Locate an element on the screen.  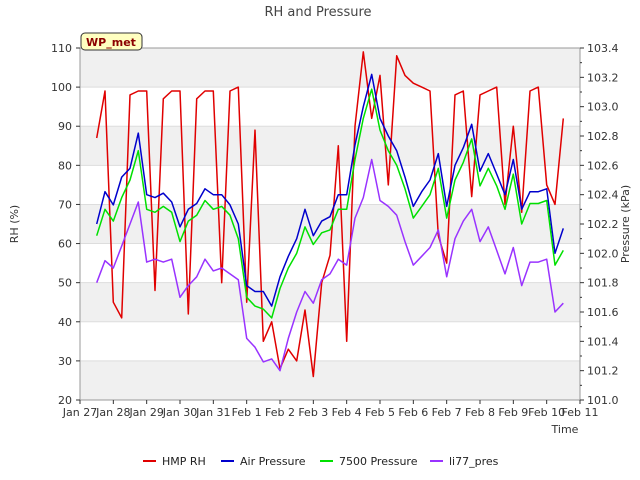
x-tick-label: Feb 6 is located at coordinates (413, 412).